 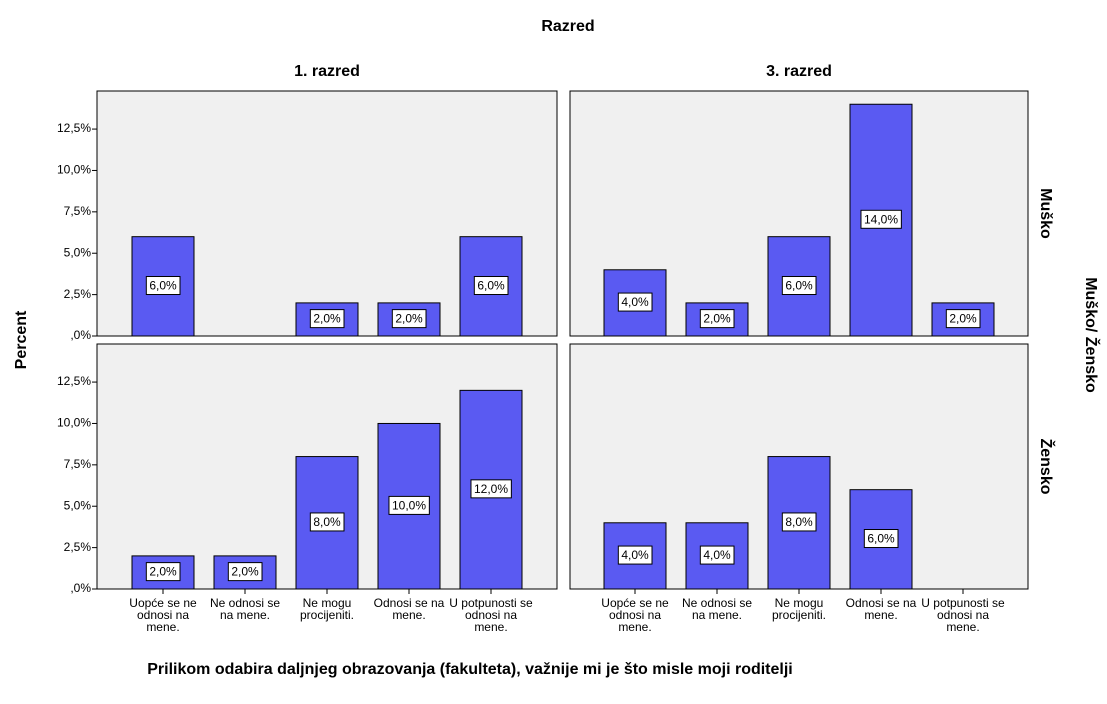 What do you see at coordinates (567, 26) in the screenshot?
I see `facet-title: Razred` at bounding box center [567, 26].